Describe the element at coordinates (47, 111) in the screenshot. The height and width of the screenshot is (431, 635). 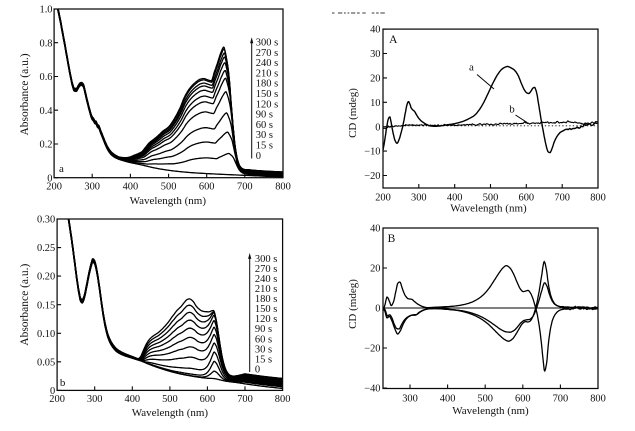
I see `svg-text: 0.4` at that location.